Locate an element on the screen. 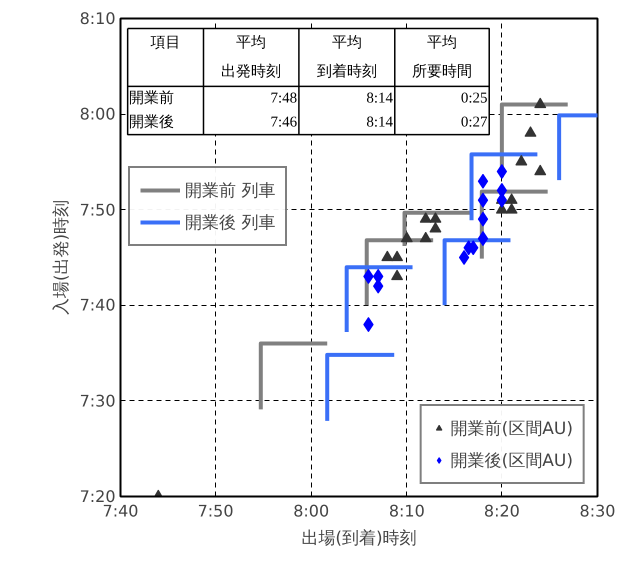 This screenshot has height=586, width=621. annotation: 出発時刻 is located at coordinates (251, 71).